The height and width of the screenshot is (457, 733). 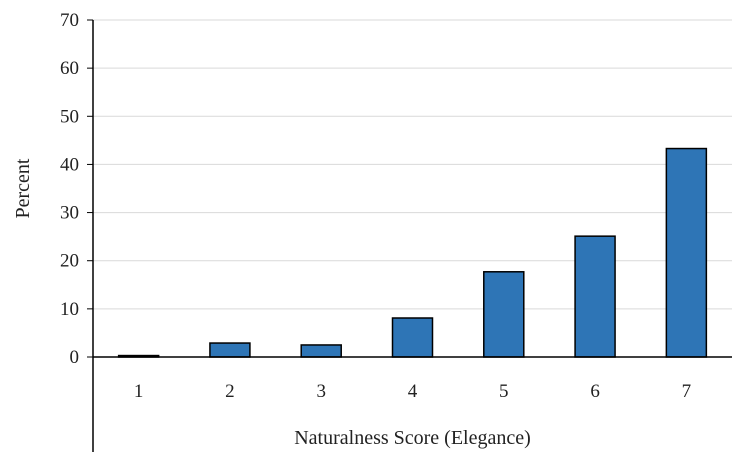 I want to click on x-tick-label: 7, so click(x=687, y=391).